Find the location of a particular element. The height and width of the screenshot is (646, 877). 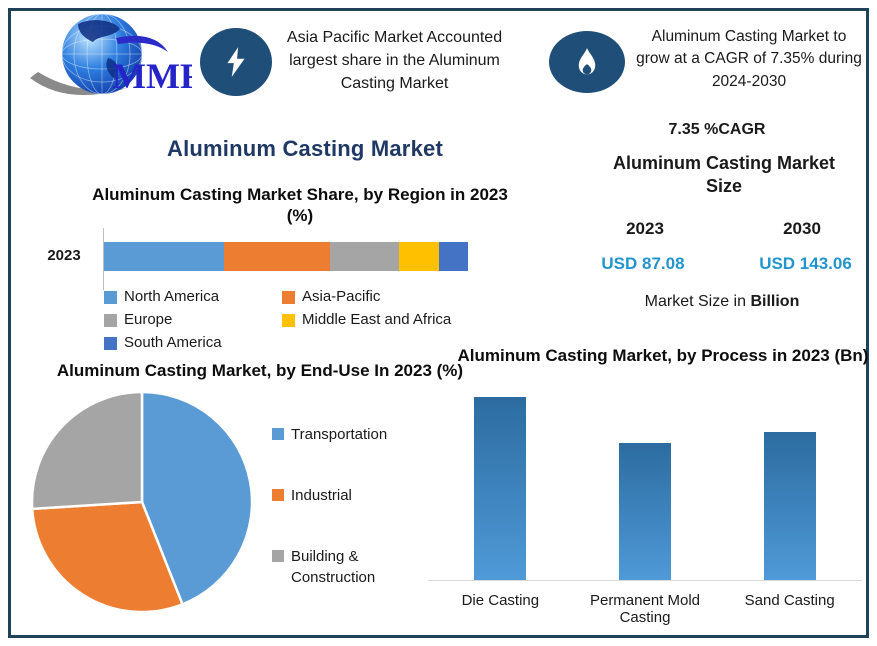

cagr-value: 7.35 %CAGR is located at coordinates (717, 129).